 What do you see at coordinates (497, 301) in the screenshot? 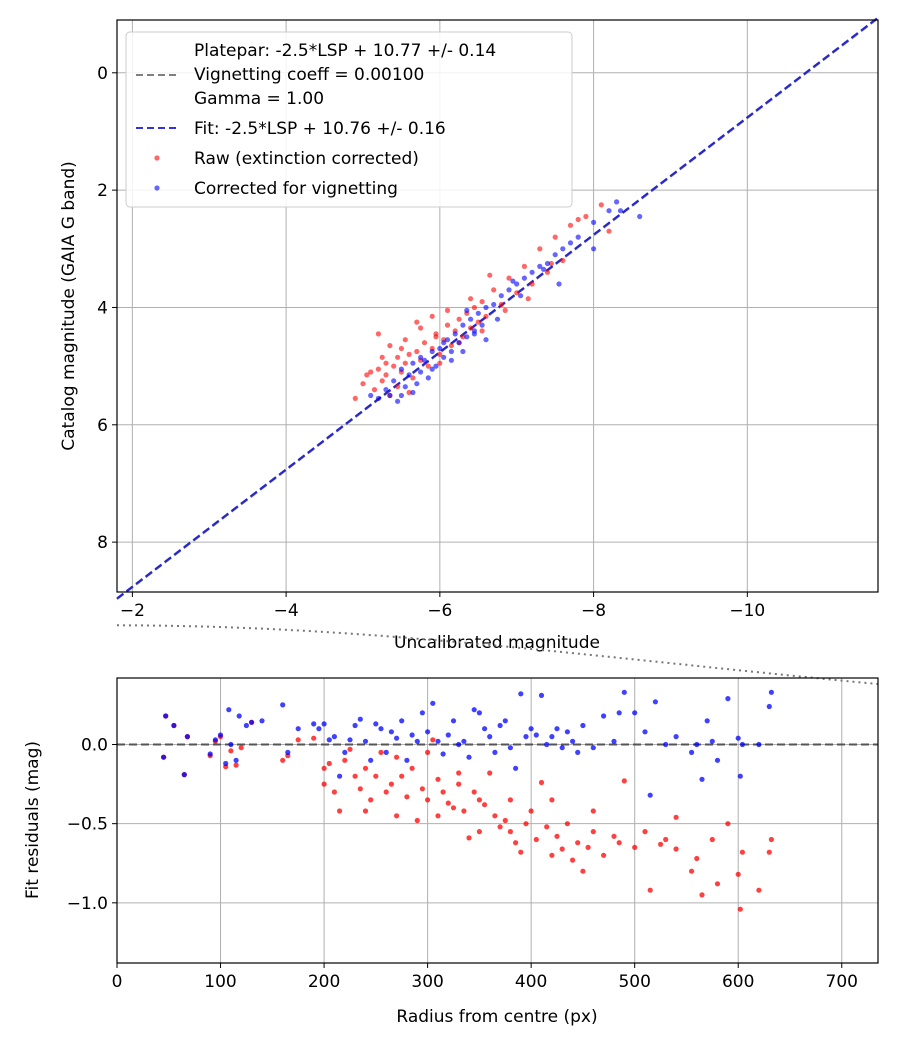
I see `top-scatter-points` at bounding box center [497, 301].